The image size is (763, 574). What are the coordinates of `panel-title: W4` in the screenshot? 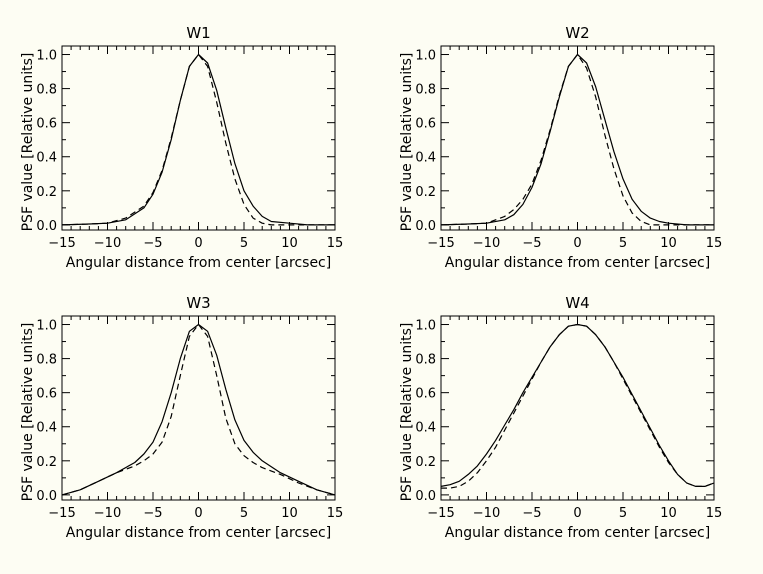 It's located at (577, 303).